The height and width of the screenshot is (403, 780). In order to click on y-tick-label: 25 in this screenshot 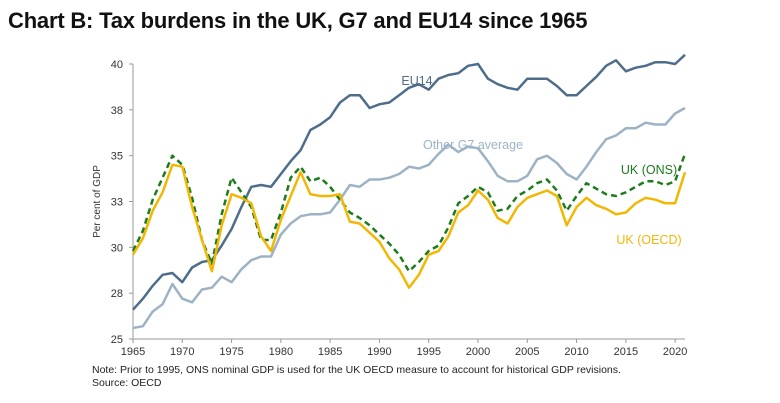, I will do `click(117, 340)`.